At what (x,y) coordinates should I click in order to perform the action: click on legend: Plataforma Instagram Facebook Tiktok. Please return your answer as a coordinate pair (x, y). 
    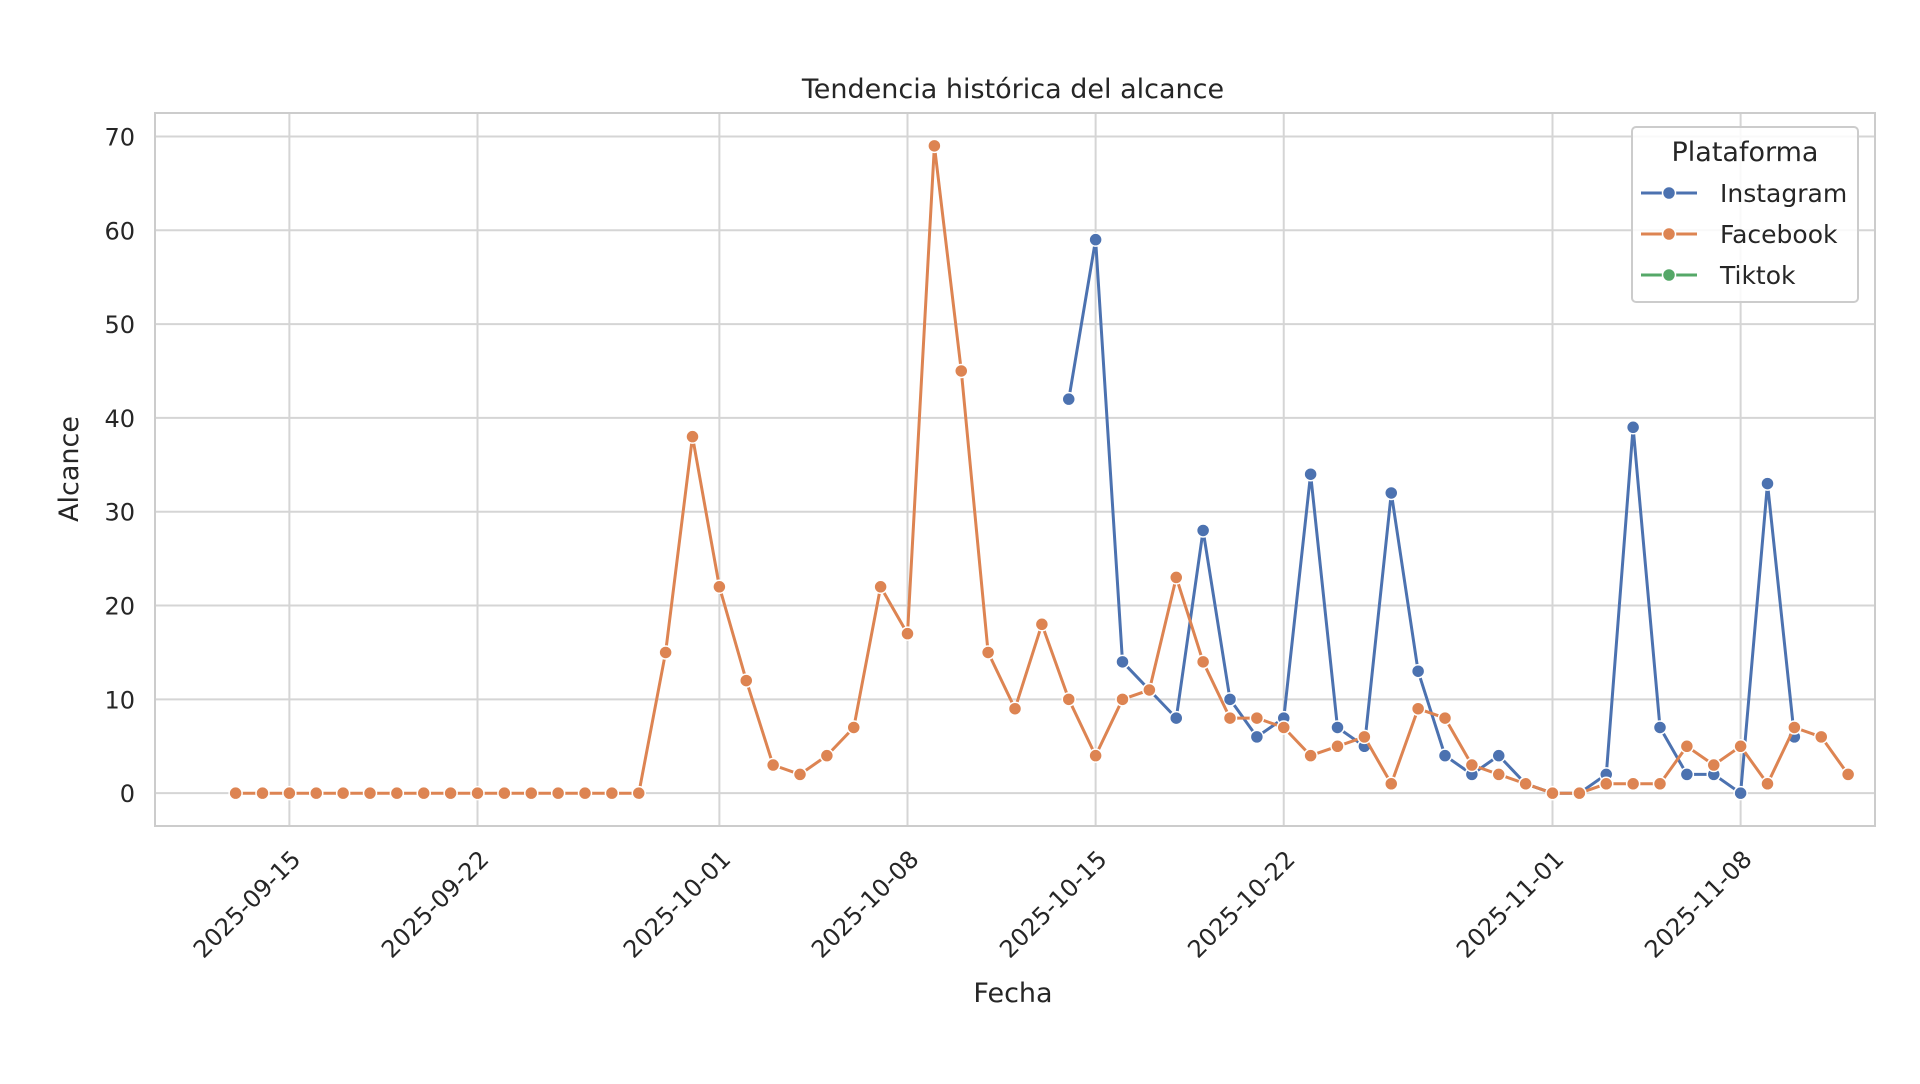
    Looking at the image, I should click on (1745, 214).